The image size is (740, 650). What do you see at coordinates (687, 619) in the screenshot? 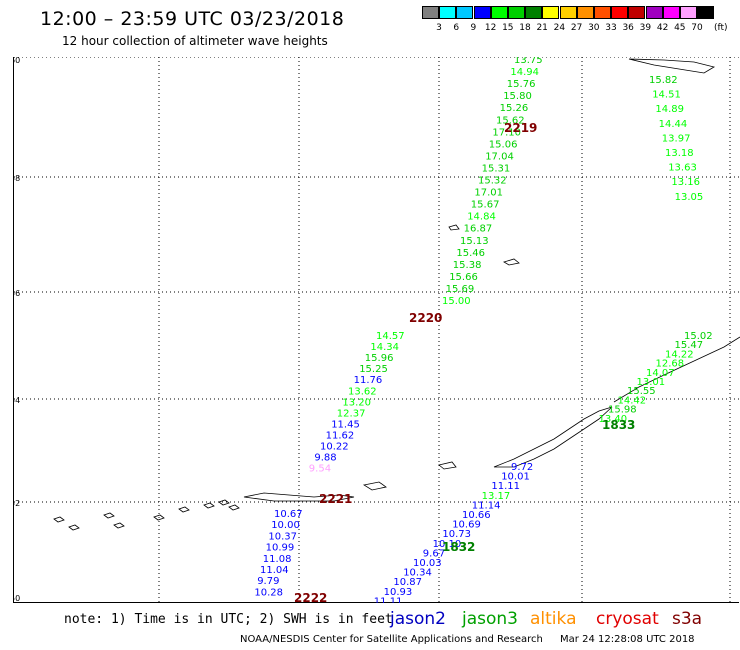
I see `satellite-s3a-label: s3a` at bounding box center [687, 619].